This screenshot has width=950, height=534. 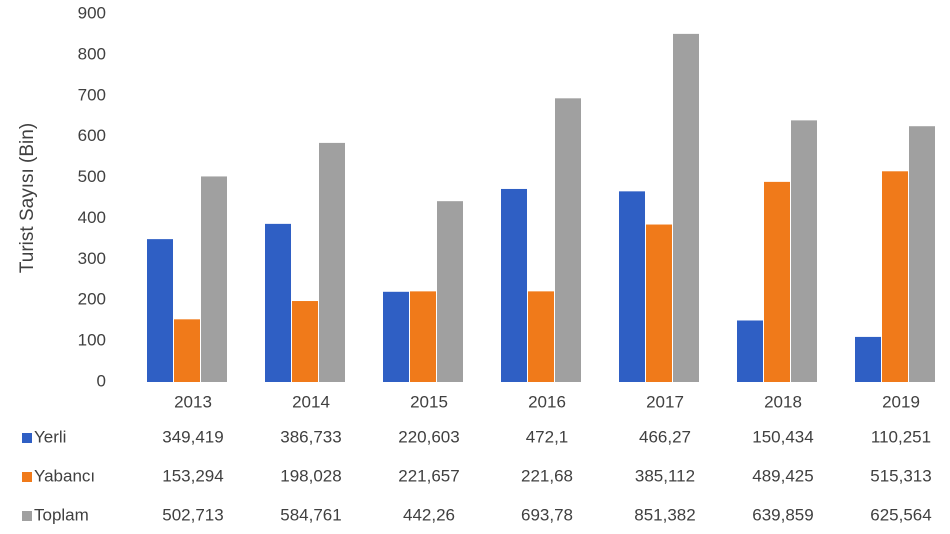 What do you see at coordinates (429, 514) in the screenshot?
I see `table-cell: 442,26` at bounding box center [429, 514].